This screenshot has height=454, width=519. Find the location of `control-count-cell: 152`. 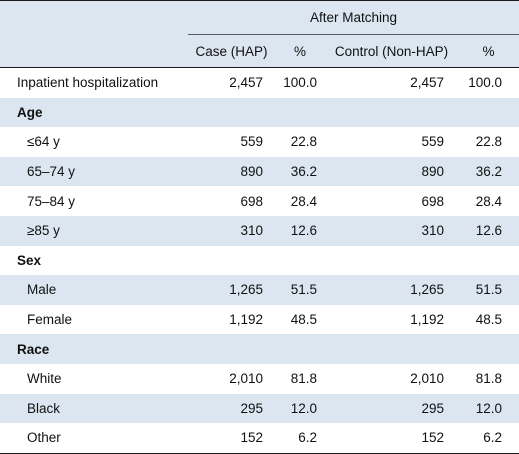

control-count-cell: 152 is located at coordinates (391, 438).